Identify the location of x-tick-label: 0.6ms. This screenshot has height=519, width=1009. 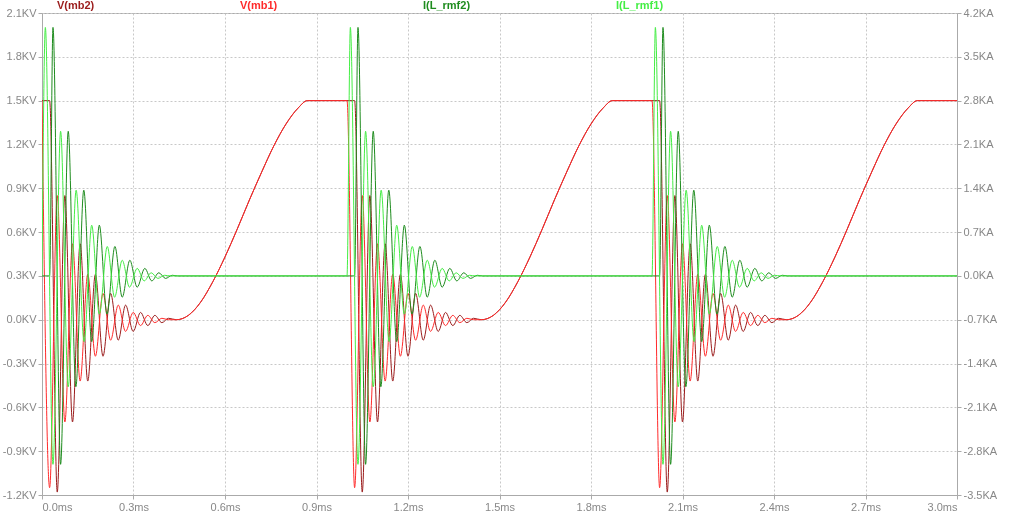
(225, 506).